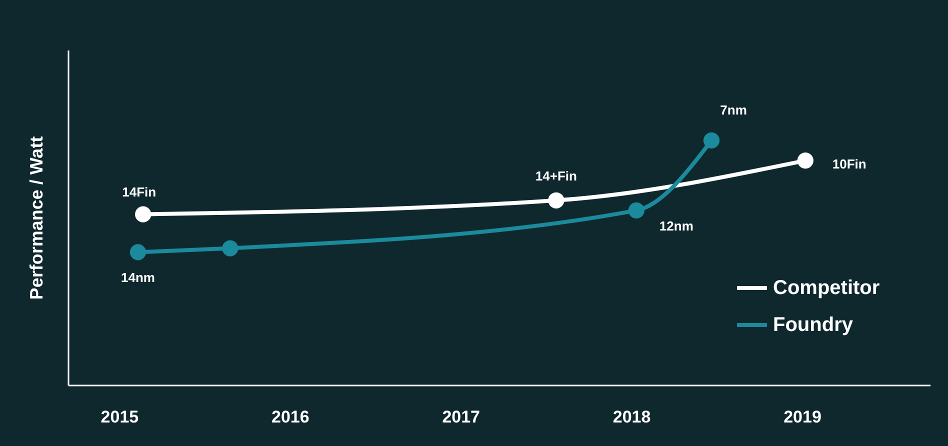 The width and height of the screenshot is (948, 446). What do you see at coordinates (556, 176) in the screenshot?
I see `annotation: 14+Fin` at bounding box center [556, 176].